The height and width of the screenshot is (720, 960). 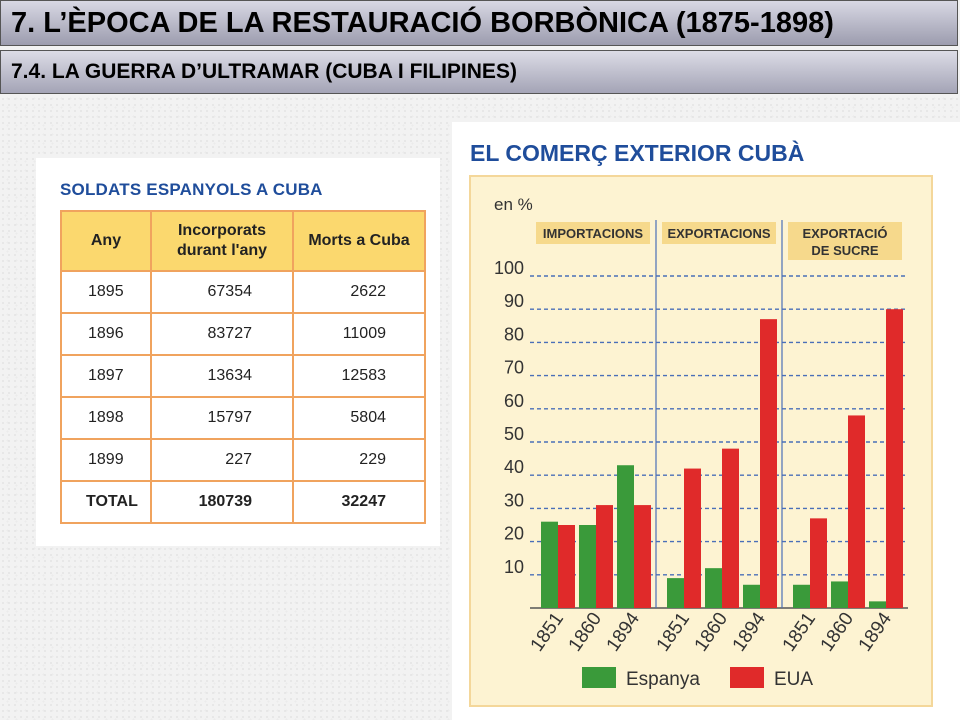 I want to click on table-title: SOLDATS ESPANYOLS A CUBA, so click(x=191, y=189).